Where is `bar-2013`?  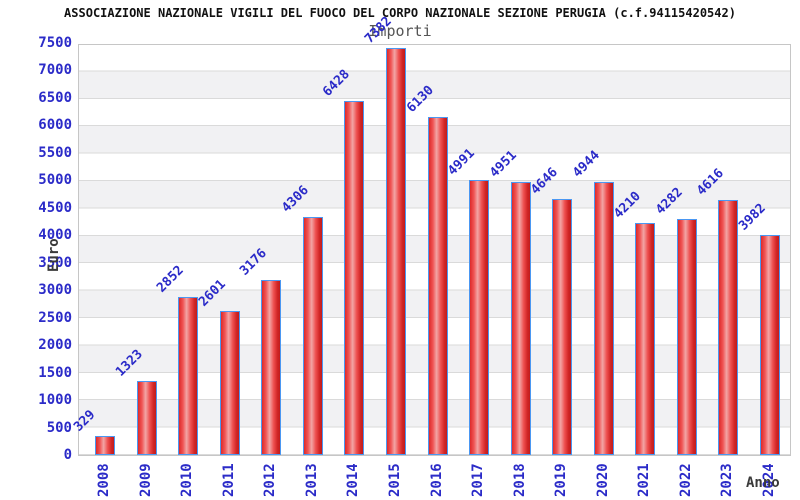 bar-2013 is located at coordinates (312, 336).